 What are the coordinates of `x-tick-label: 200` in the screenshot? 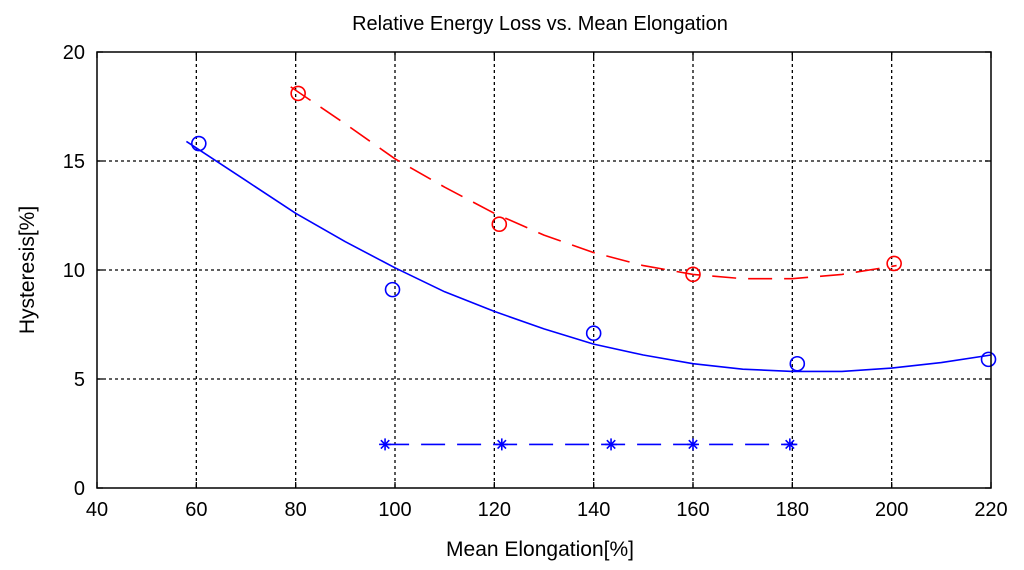 It's located at (891, 510).